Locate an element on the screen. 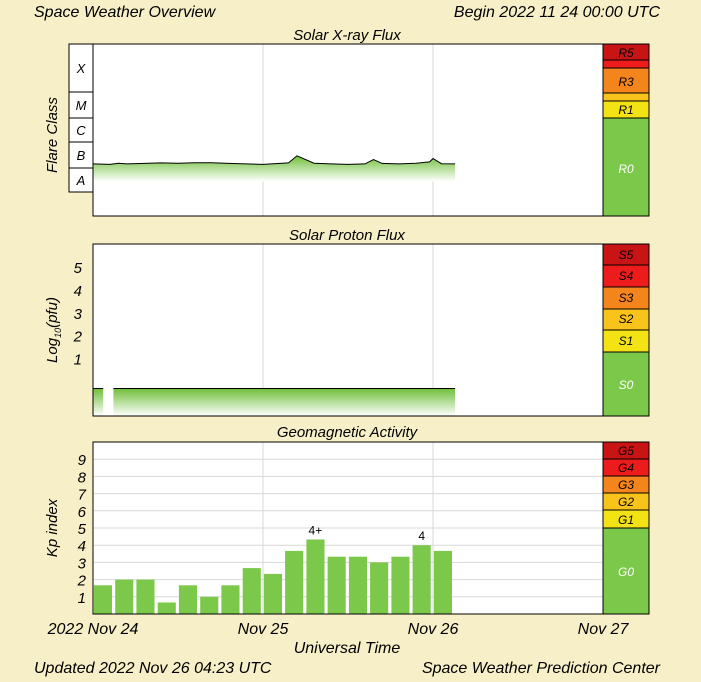  header-title: Space Weather Overview is located at coordinates (125, 12).